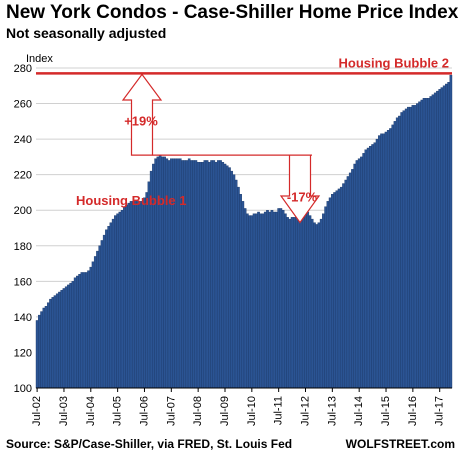  I want to click on bubble1-label: Housing Bubble 1, so click(131, 200).